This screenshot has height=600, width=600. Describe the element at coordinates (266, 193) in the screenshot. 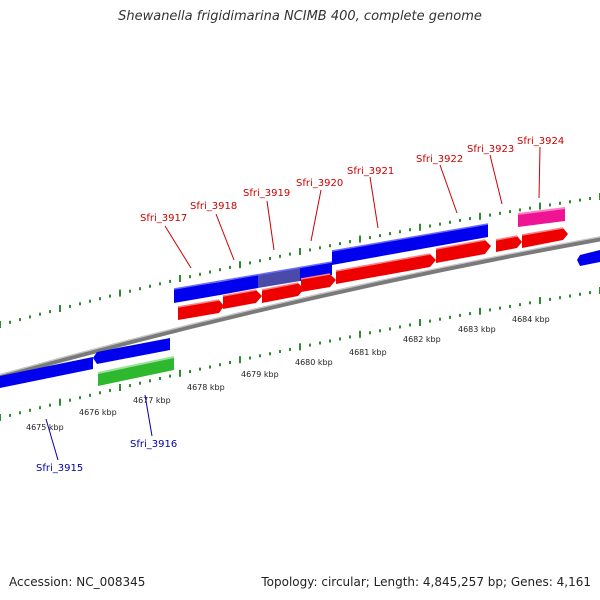

I see `gene-label: Sfri_3919` at that location.